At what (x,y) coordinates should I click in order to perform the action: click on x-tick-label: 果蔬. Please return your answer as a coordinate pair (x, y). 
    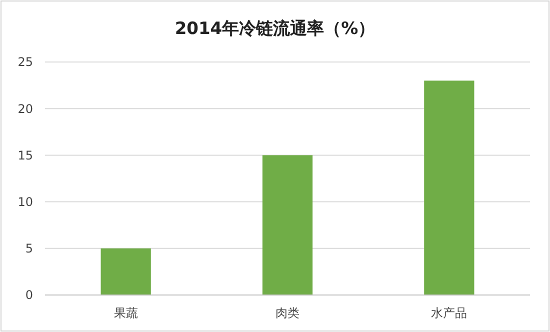
    Looking at the image, I should click on (126, 313).